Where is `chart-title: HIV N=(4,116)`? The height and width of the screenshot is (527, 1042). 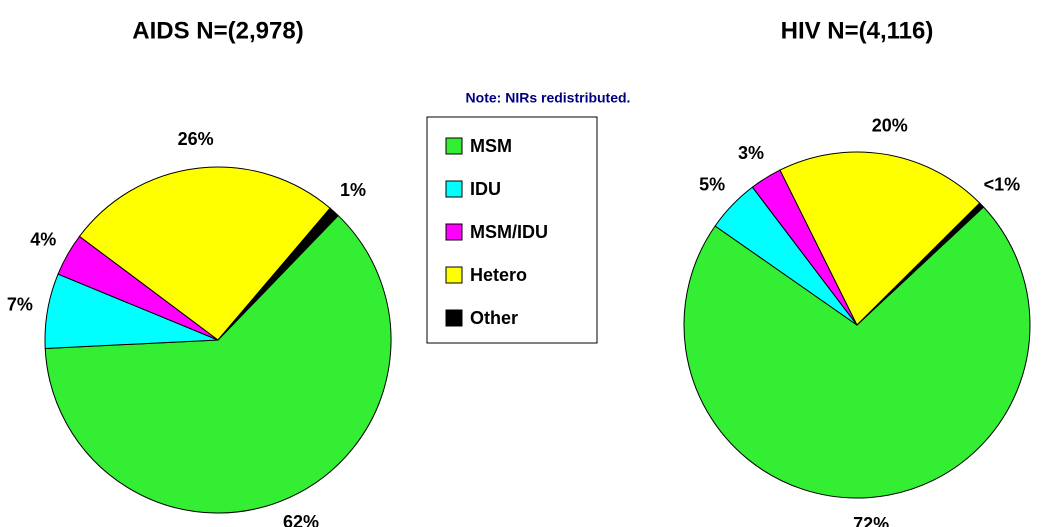 chart-title: HIV N=(4,116) is located at coordinates (857, 30).